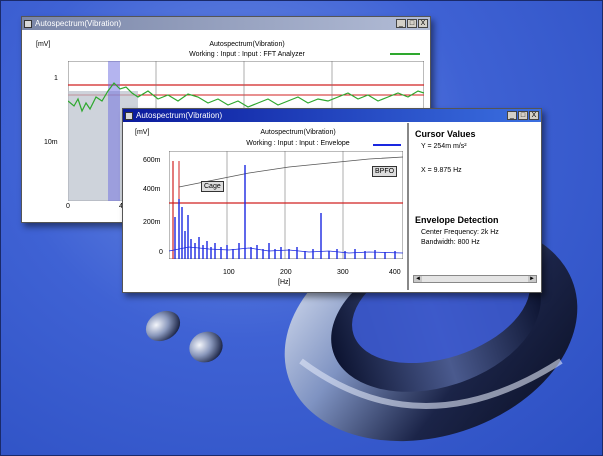 The height and width of the screenshot is (456, 603). What do you see at coordinates (51, 142) in the screenshot?
I see `back-ytick-10m: 10m` at bounding box center [51, 142].